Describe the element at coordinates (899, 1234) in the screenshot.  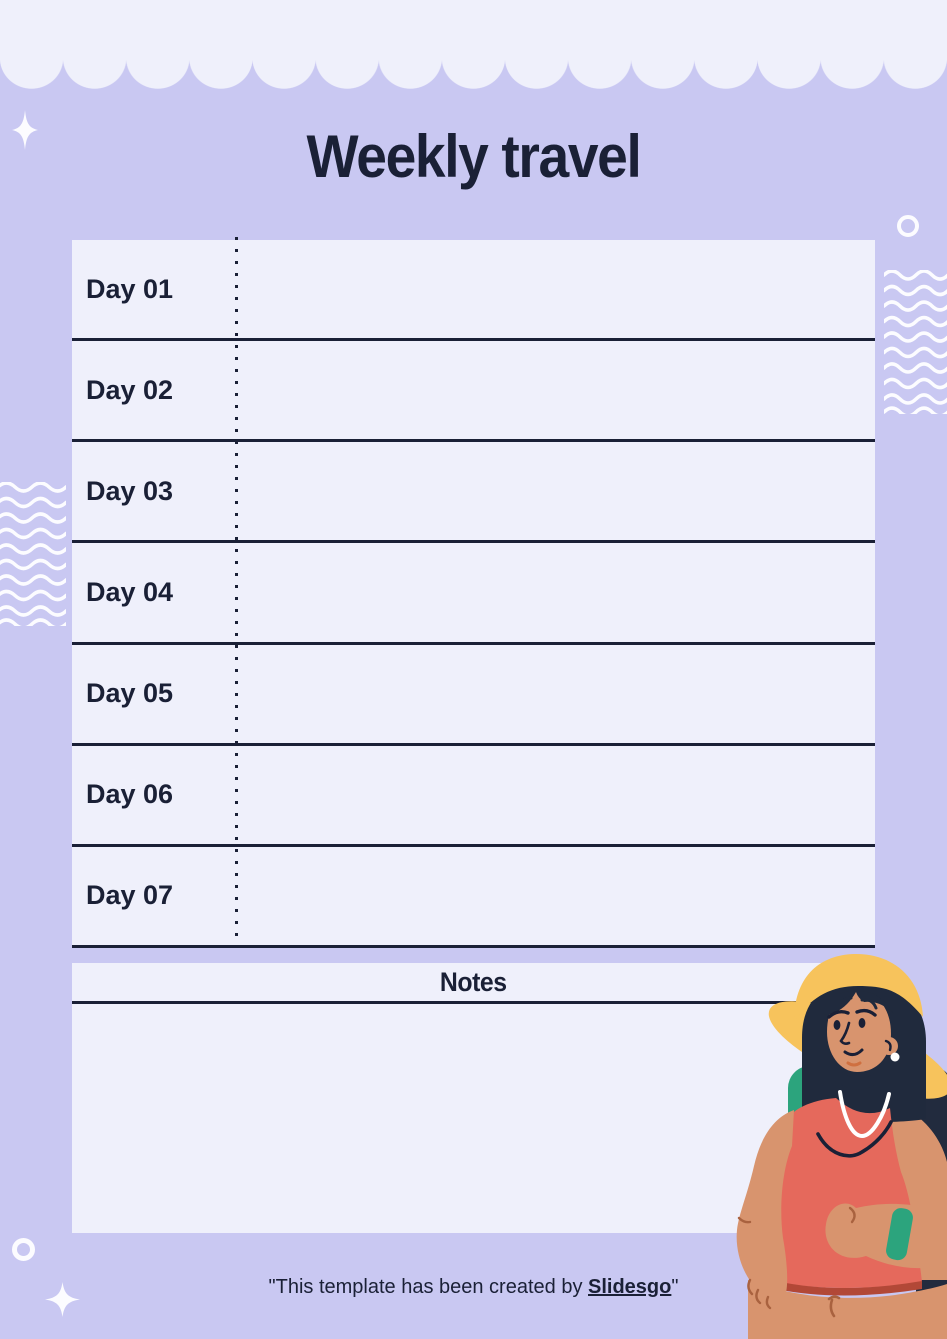
I see `wristband` at that location.